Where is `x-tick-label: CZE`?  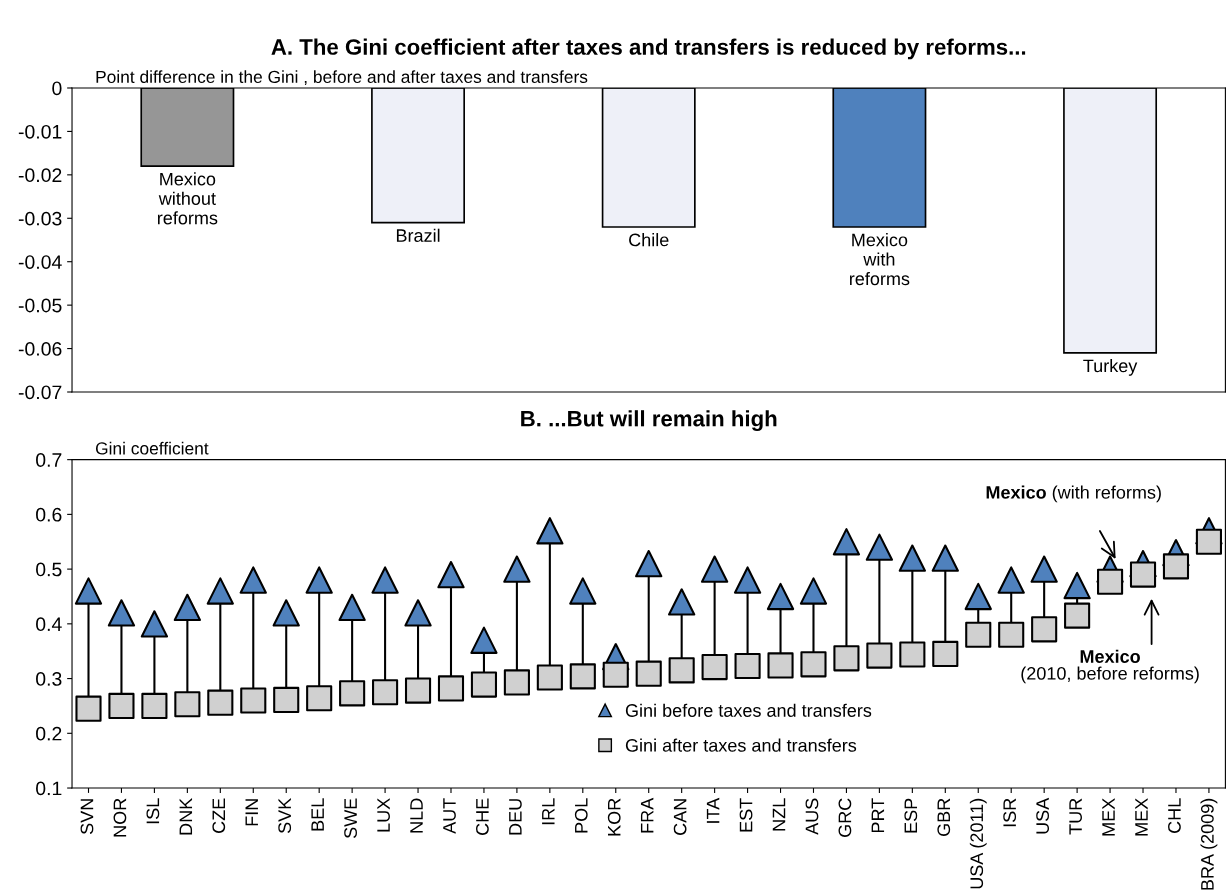
x-tick-label: CZE is located at coordinates (219, 815).